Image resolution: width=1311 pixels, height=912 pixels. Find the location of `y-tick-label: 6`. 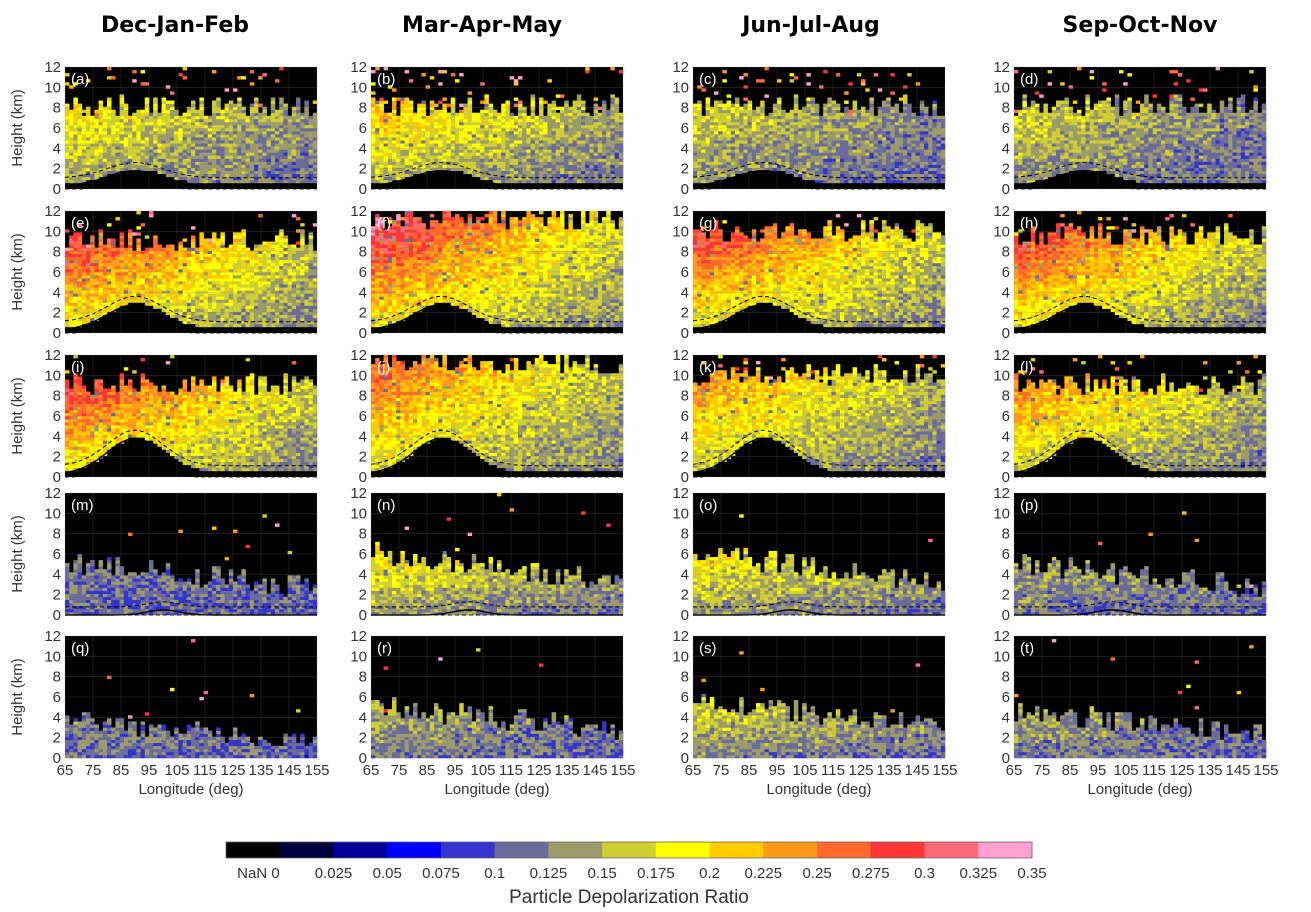

y-tick-label: 6 is located at coordinates (57, 128).